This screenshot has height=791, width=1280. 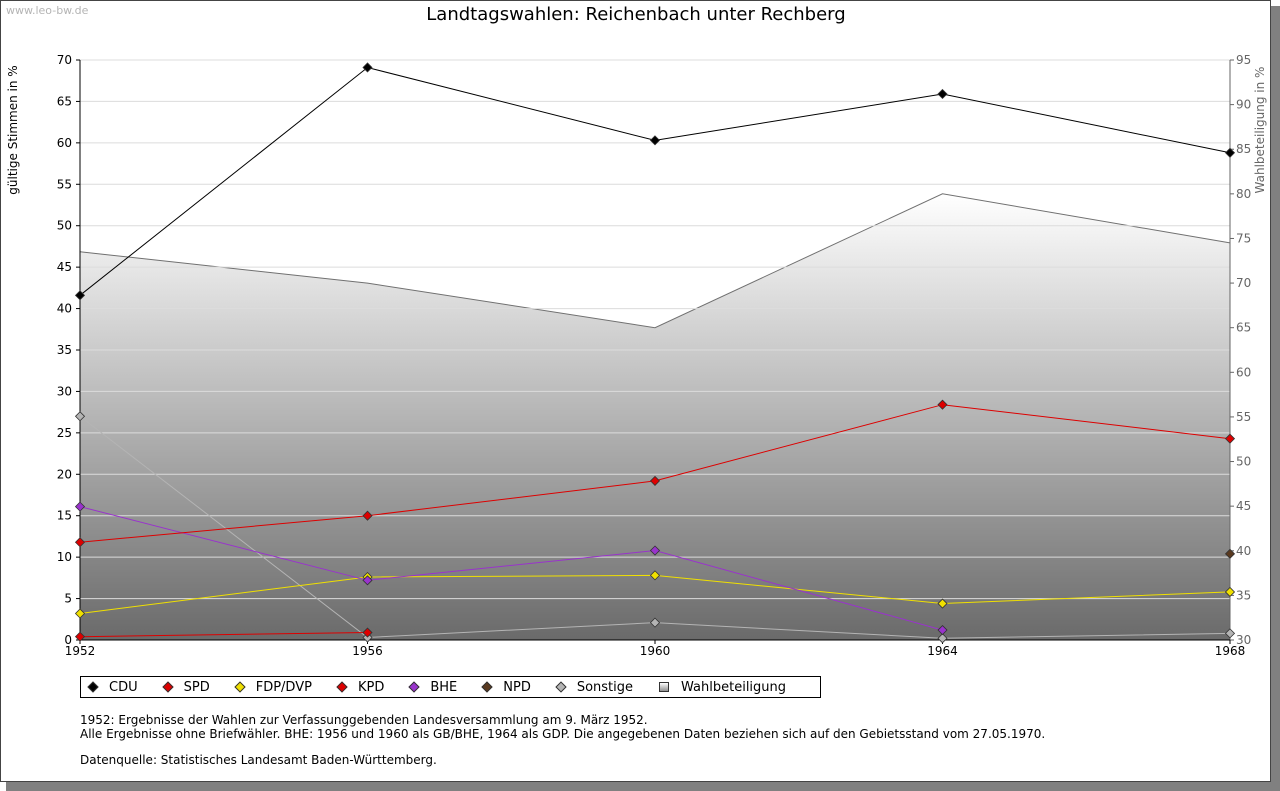 I want to click on legend-item: KPD, so click(x=360, y=687).